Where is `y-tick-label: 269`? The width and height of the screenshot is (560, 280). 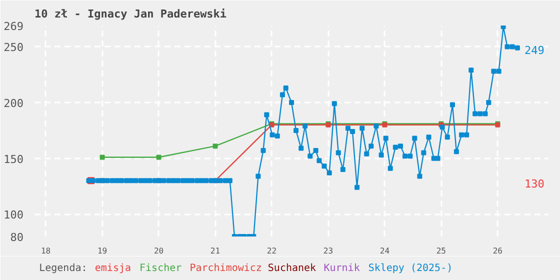 y-tick-label: 269 is located at coordinates (14, 26).